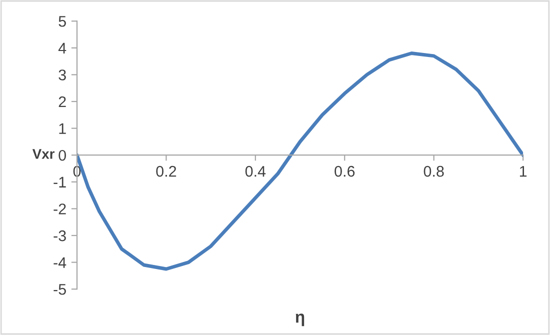 The height and width of the screenshot is (335, 550). Describe the element at coordinates (300, 320) in the screenshot. I see `x-axis-title: η` at that location.